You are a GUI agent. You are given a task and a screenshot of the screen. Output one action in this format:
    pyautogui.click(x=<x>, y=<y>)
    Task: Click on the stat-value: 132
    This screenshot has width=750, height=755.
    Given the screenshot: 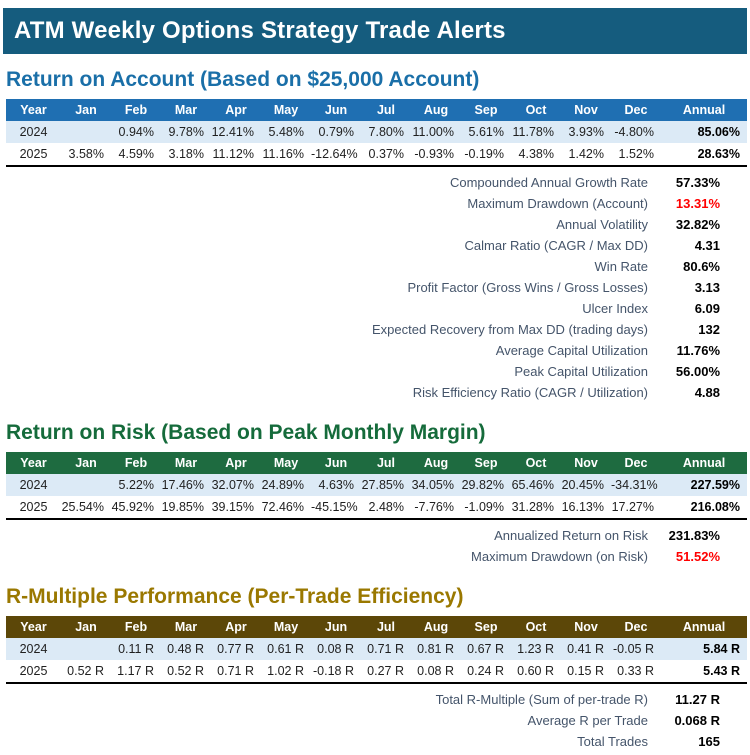 What is the action you would take?
    pyautogui.click(x=709, y=329)
    